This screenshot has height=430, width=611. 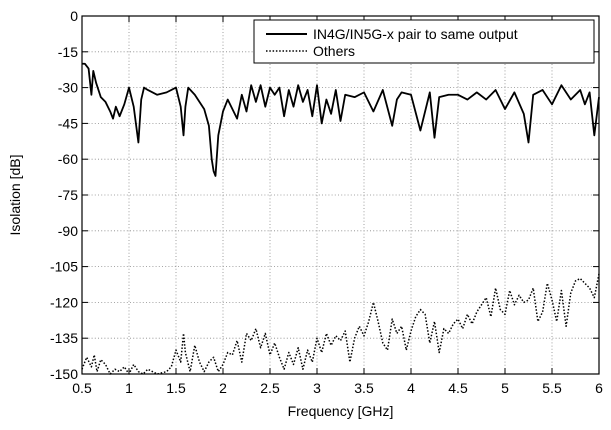 I want to click on x-tick-label: 2.5, so click(x=270, y=388).